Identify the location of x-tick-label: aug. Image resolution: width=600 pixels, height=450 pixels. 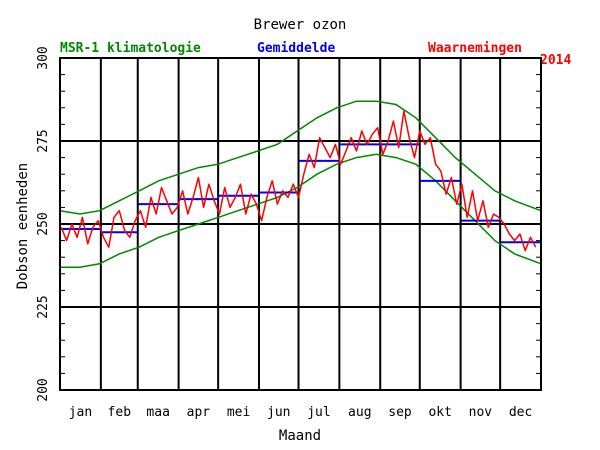
(359, 412).